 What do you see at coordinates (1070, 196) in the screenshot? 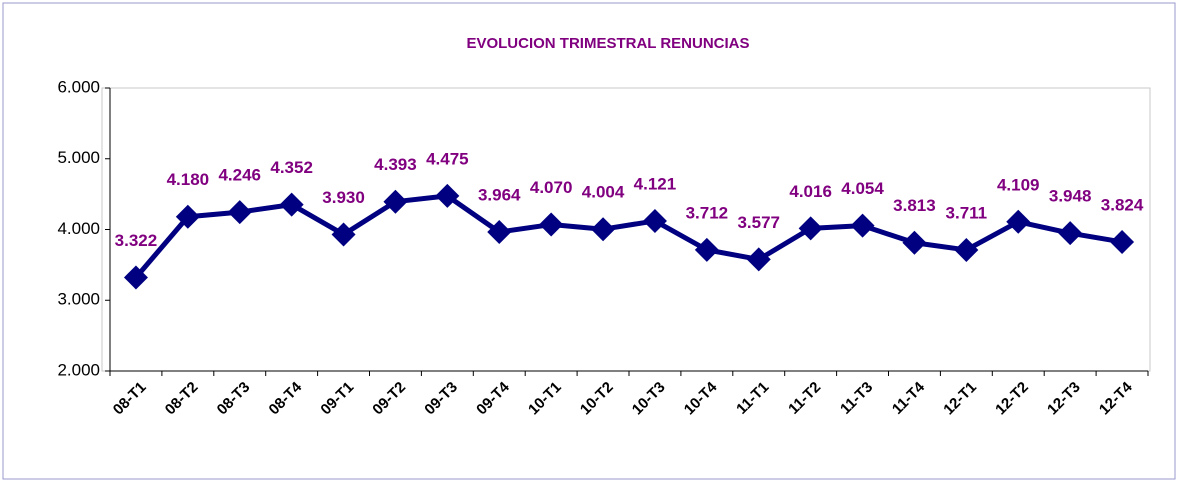
I see `data-label: 3.948` at bounding box center [1070, 196].